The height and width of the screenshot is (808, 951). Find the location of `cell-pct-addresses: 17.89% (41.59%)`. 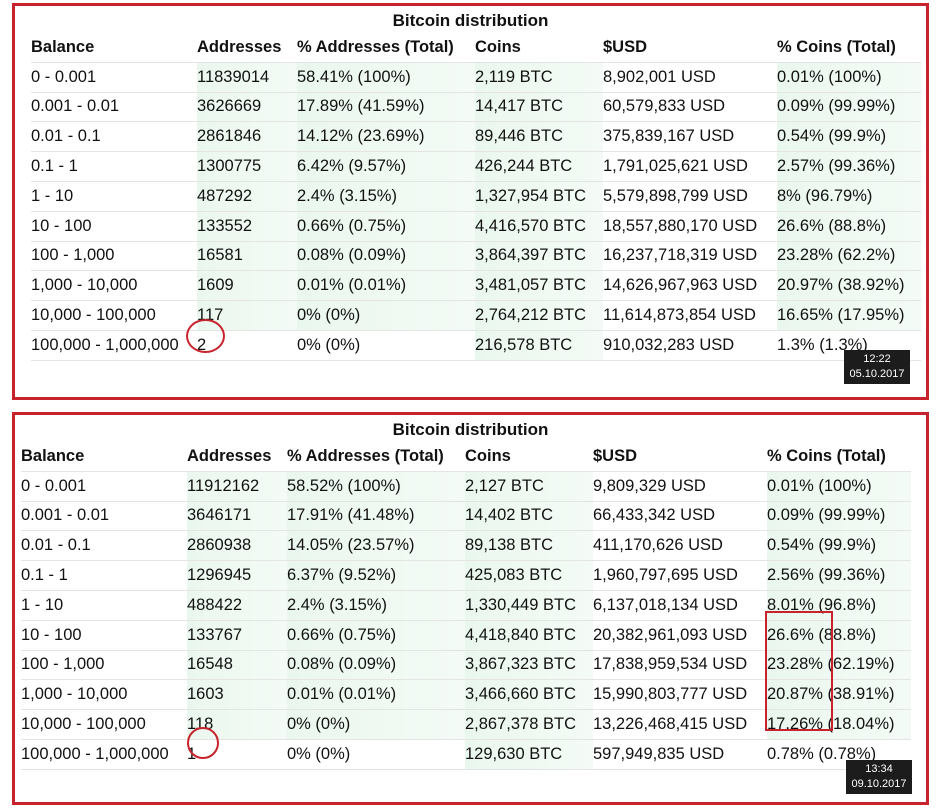

cell-pct-addresses: 17.89% (41.59%) is located at coordinates (386, 107).